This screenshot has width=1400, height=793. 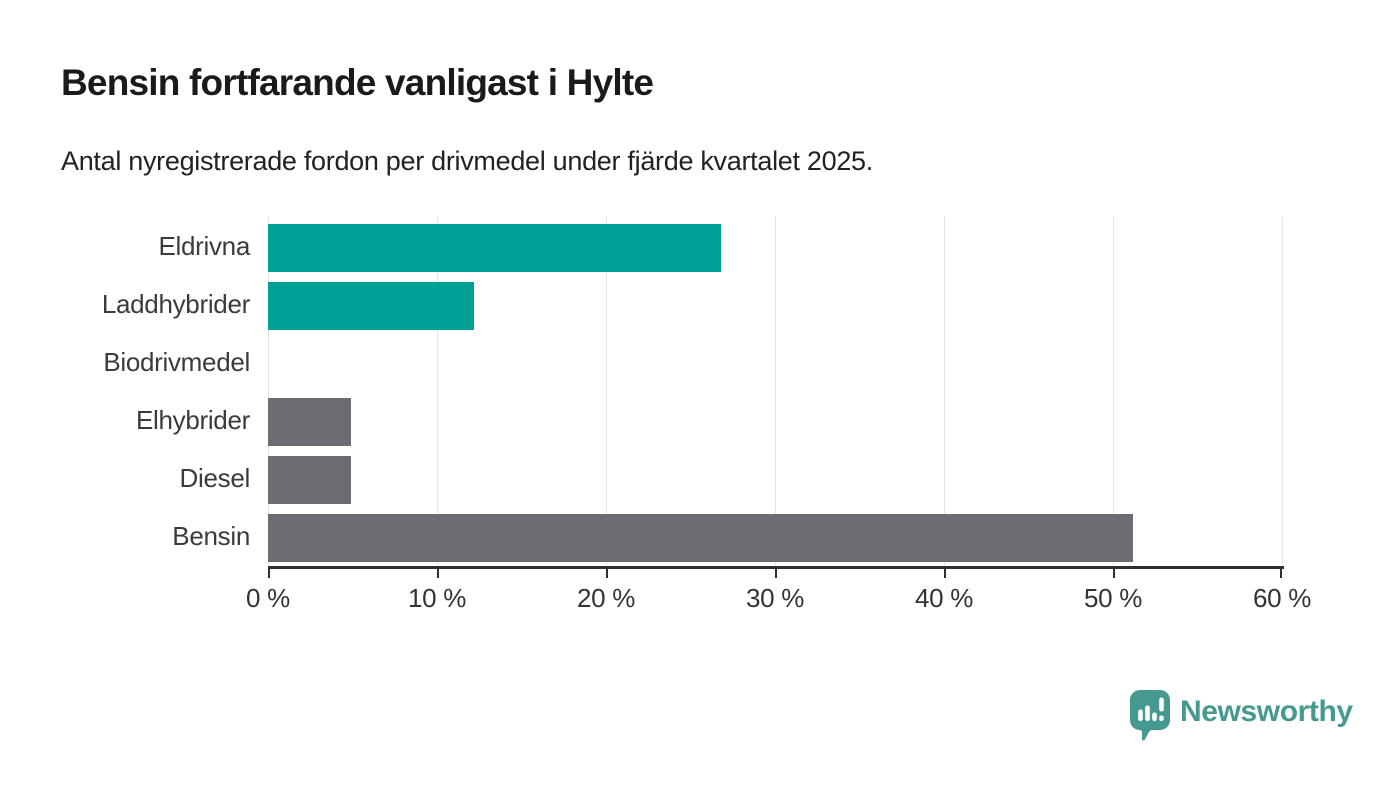 What do you see at coordinates (701, 538) in the screenshot?
I see `bar-bensin` at bounding box center [701, 538].